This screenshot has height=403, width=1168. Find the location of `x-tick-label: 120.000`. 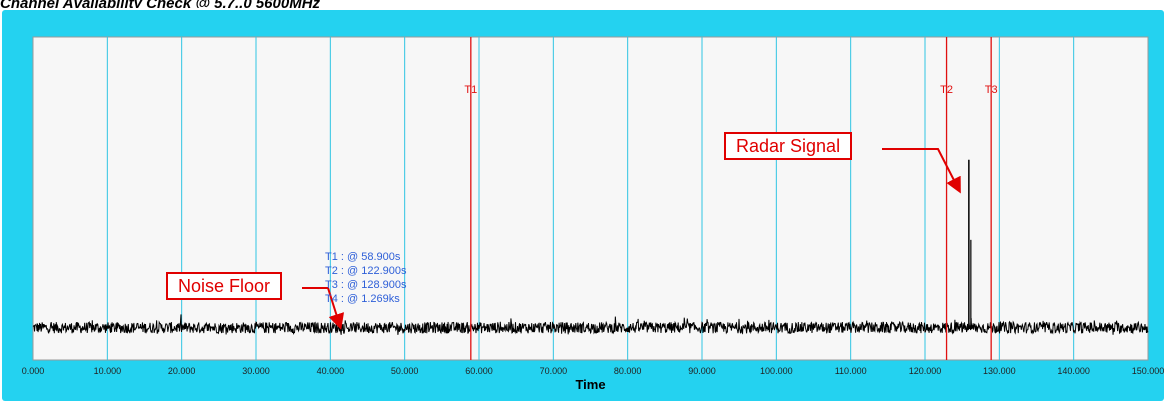

x-tick-label: 120.000 is located at coordinates (925, 371).